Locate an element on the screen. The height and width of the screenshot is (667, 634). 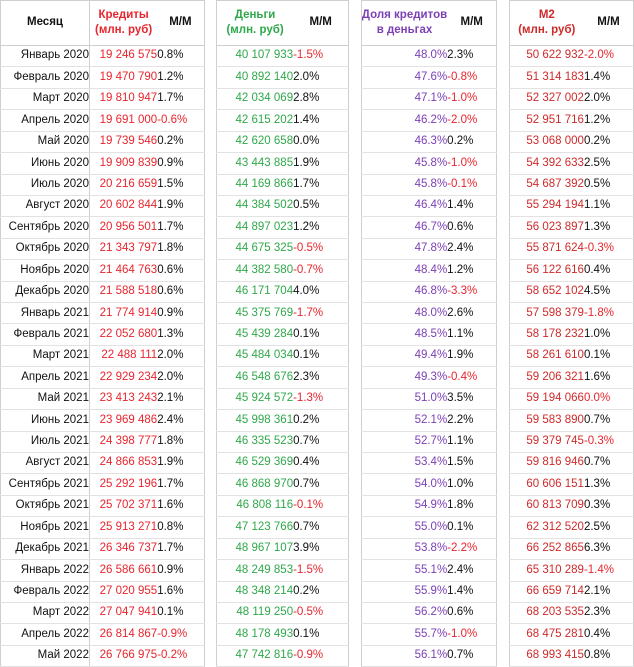
cell-share: 51.0% is located at coordinates (404, 399).